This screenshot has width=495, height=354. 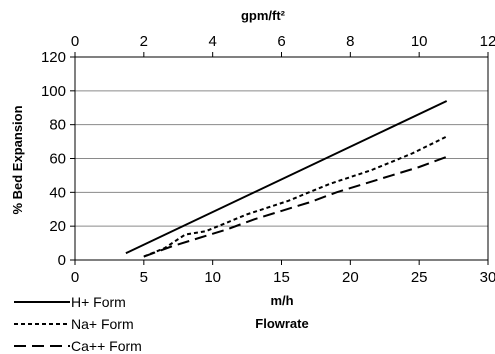 What do you see at coordinates (419, 41) in the screenshot?
I see `top-tick-label-10: 10` at bounding box center [419, 41].